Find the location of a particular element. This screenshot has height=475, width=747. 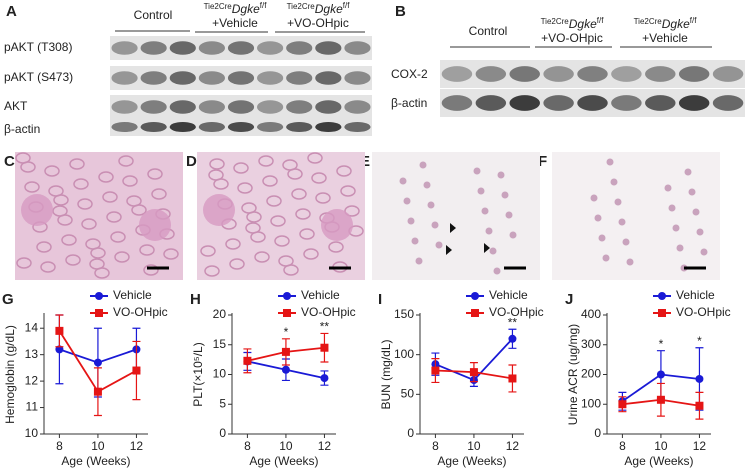

group-label: Control is located at coordinates (488, 31).